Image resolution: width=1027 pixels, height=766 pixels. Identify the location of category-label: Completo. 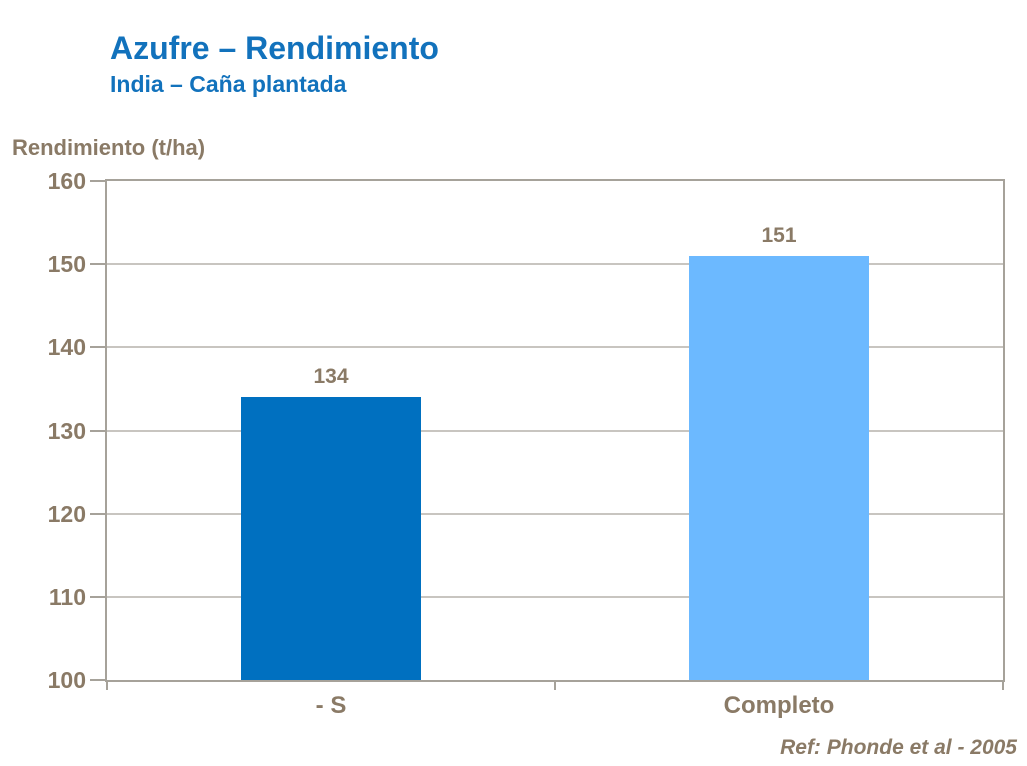
(779, 705).